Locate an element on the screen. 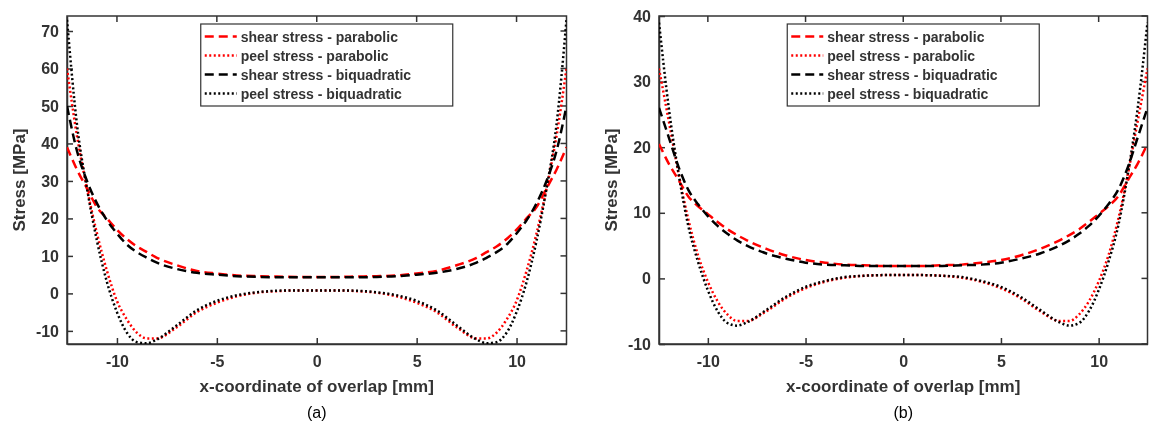 This screenshot has height=432, width=1161. y-tick-label: 60 is located at coordinates (50, 69).